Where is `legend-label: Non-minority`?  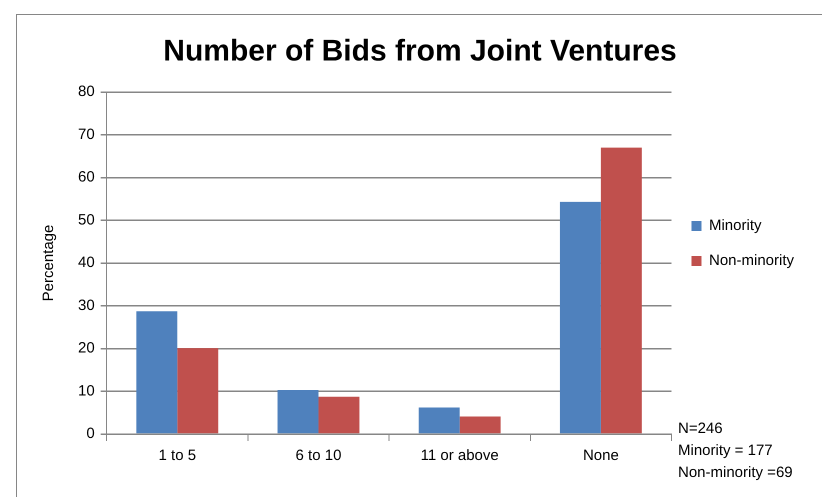
legend-label: Non-minority is located at coordinates (751, 261).